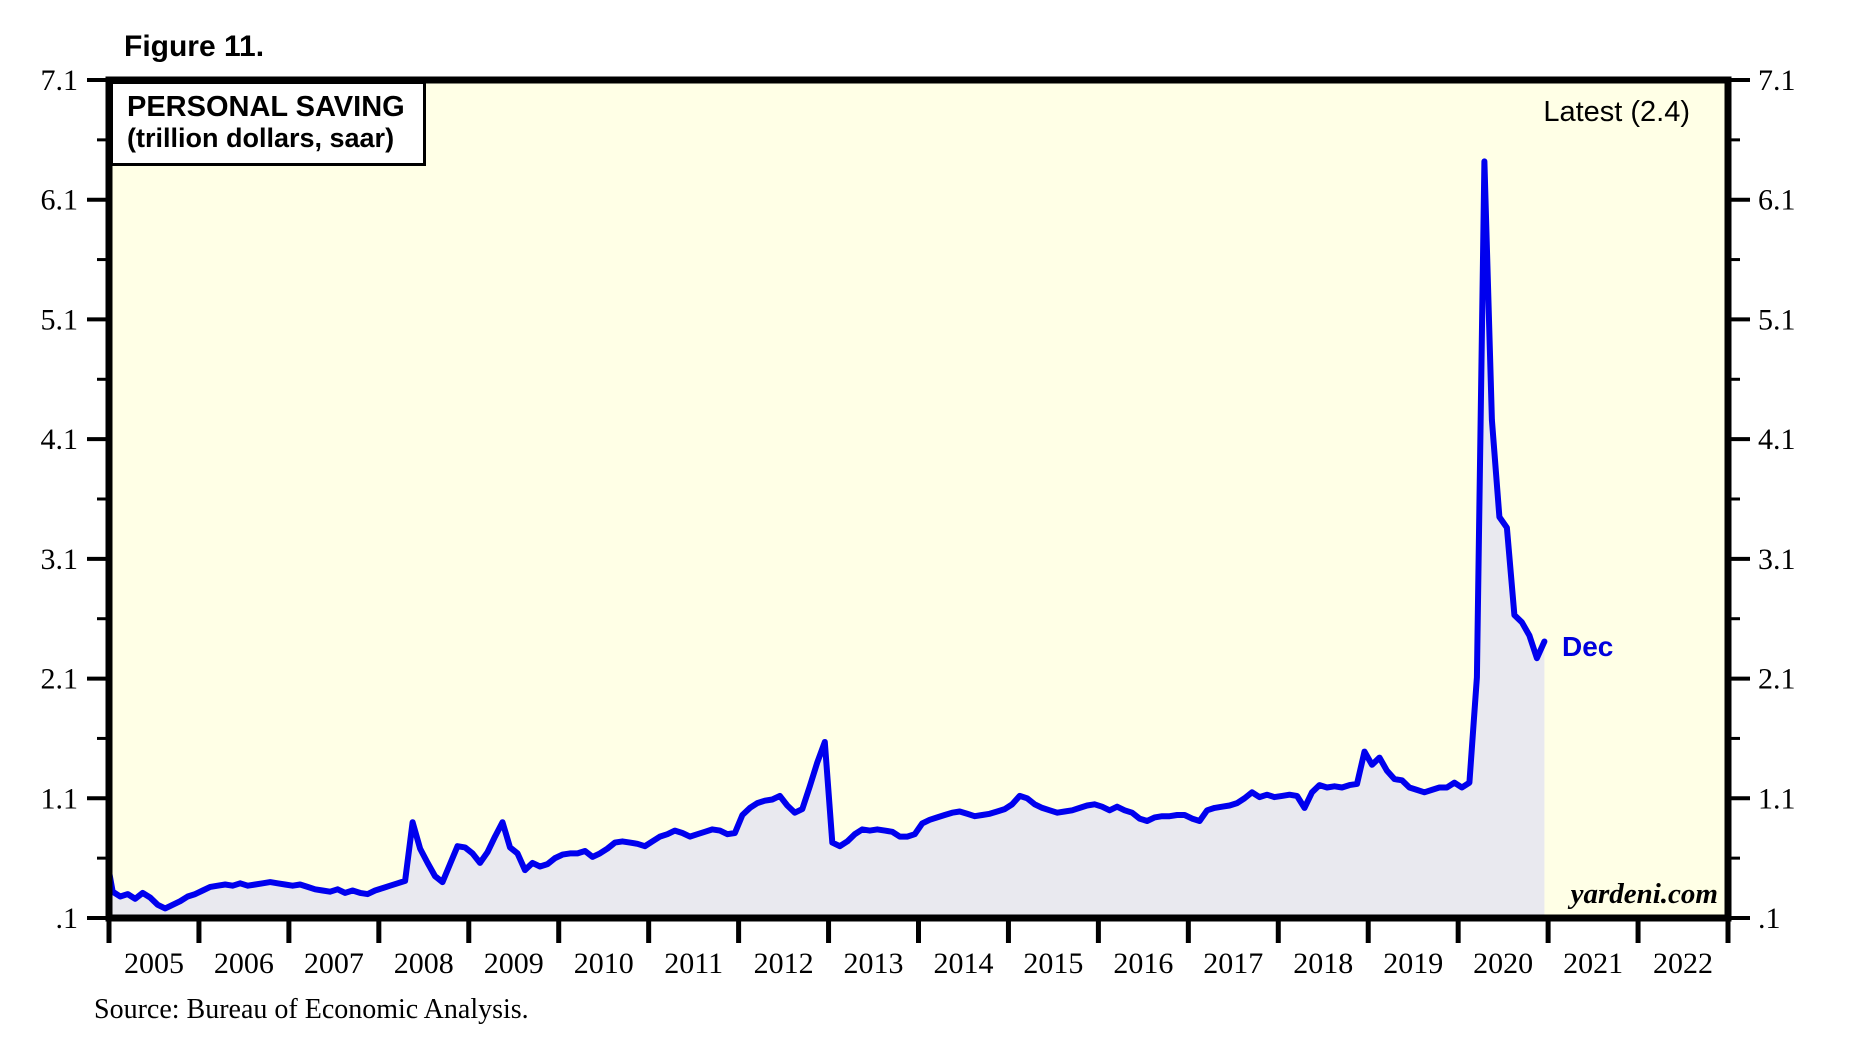  What do you see at coordinates (67, 918) in the screenshot?
I see `y-tick-label-left: .1` at bounding box center [67, 918].